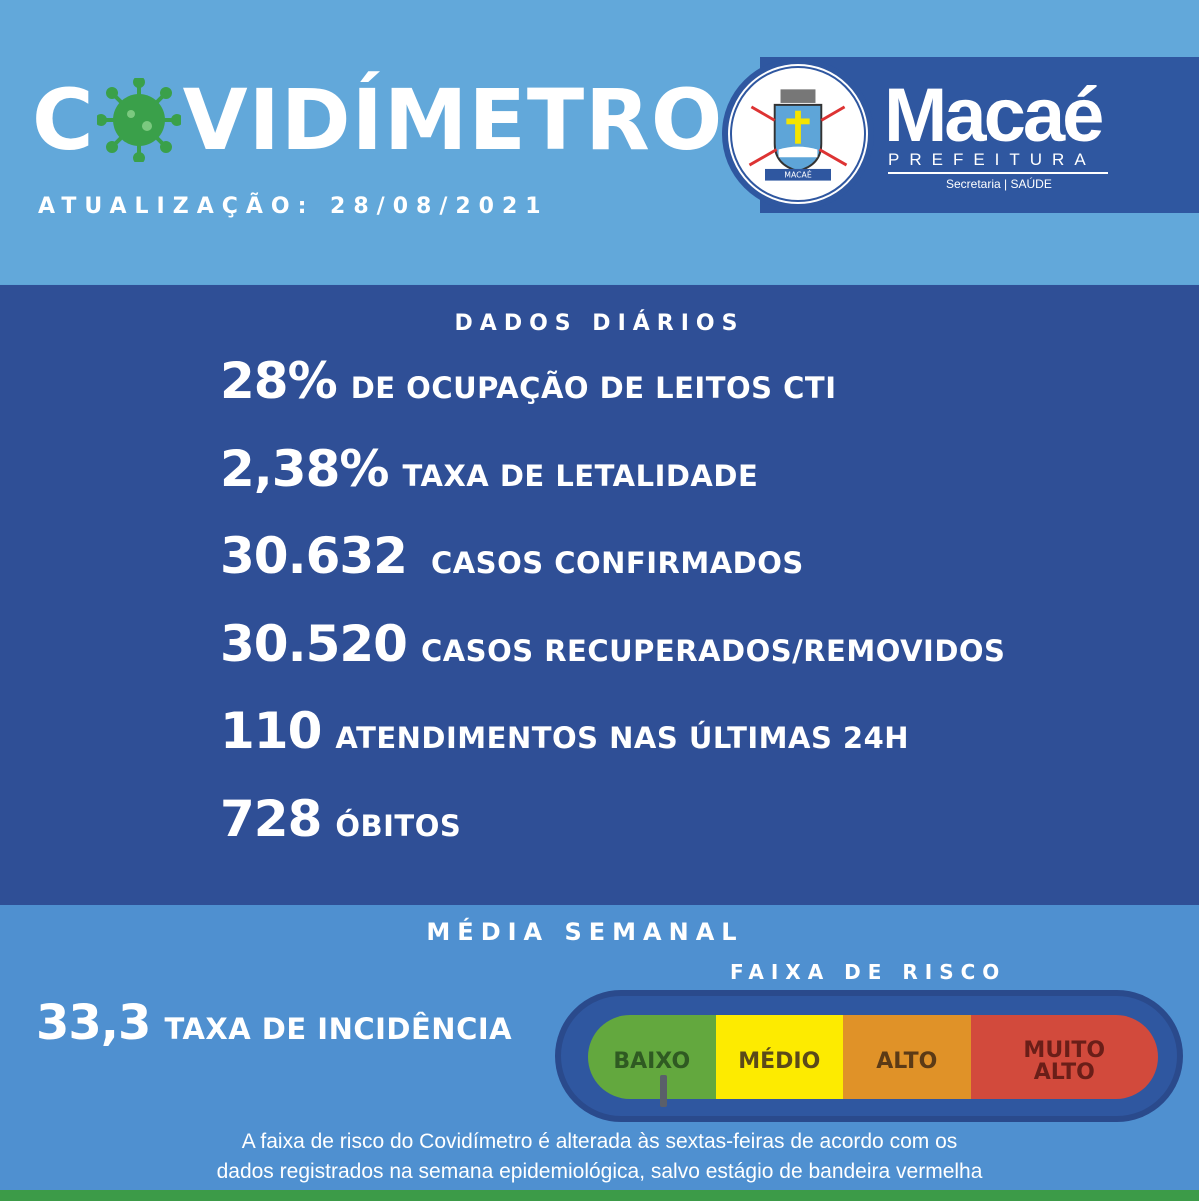 The height and width of the screenshot is (1201, 1199). What do you see at coordinates (453, 120) in the screenshot?
I see `title-suffix: VIDÍMETRO` at bounding box center [453, 120].